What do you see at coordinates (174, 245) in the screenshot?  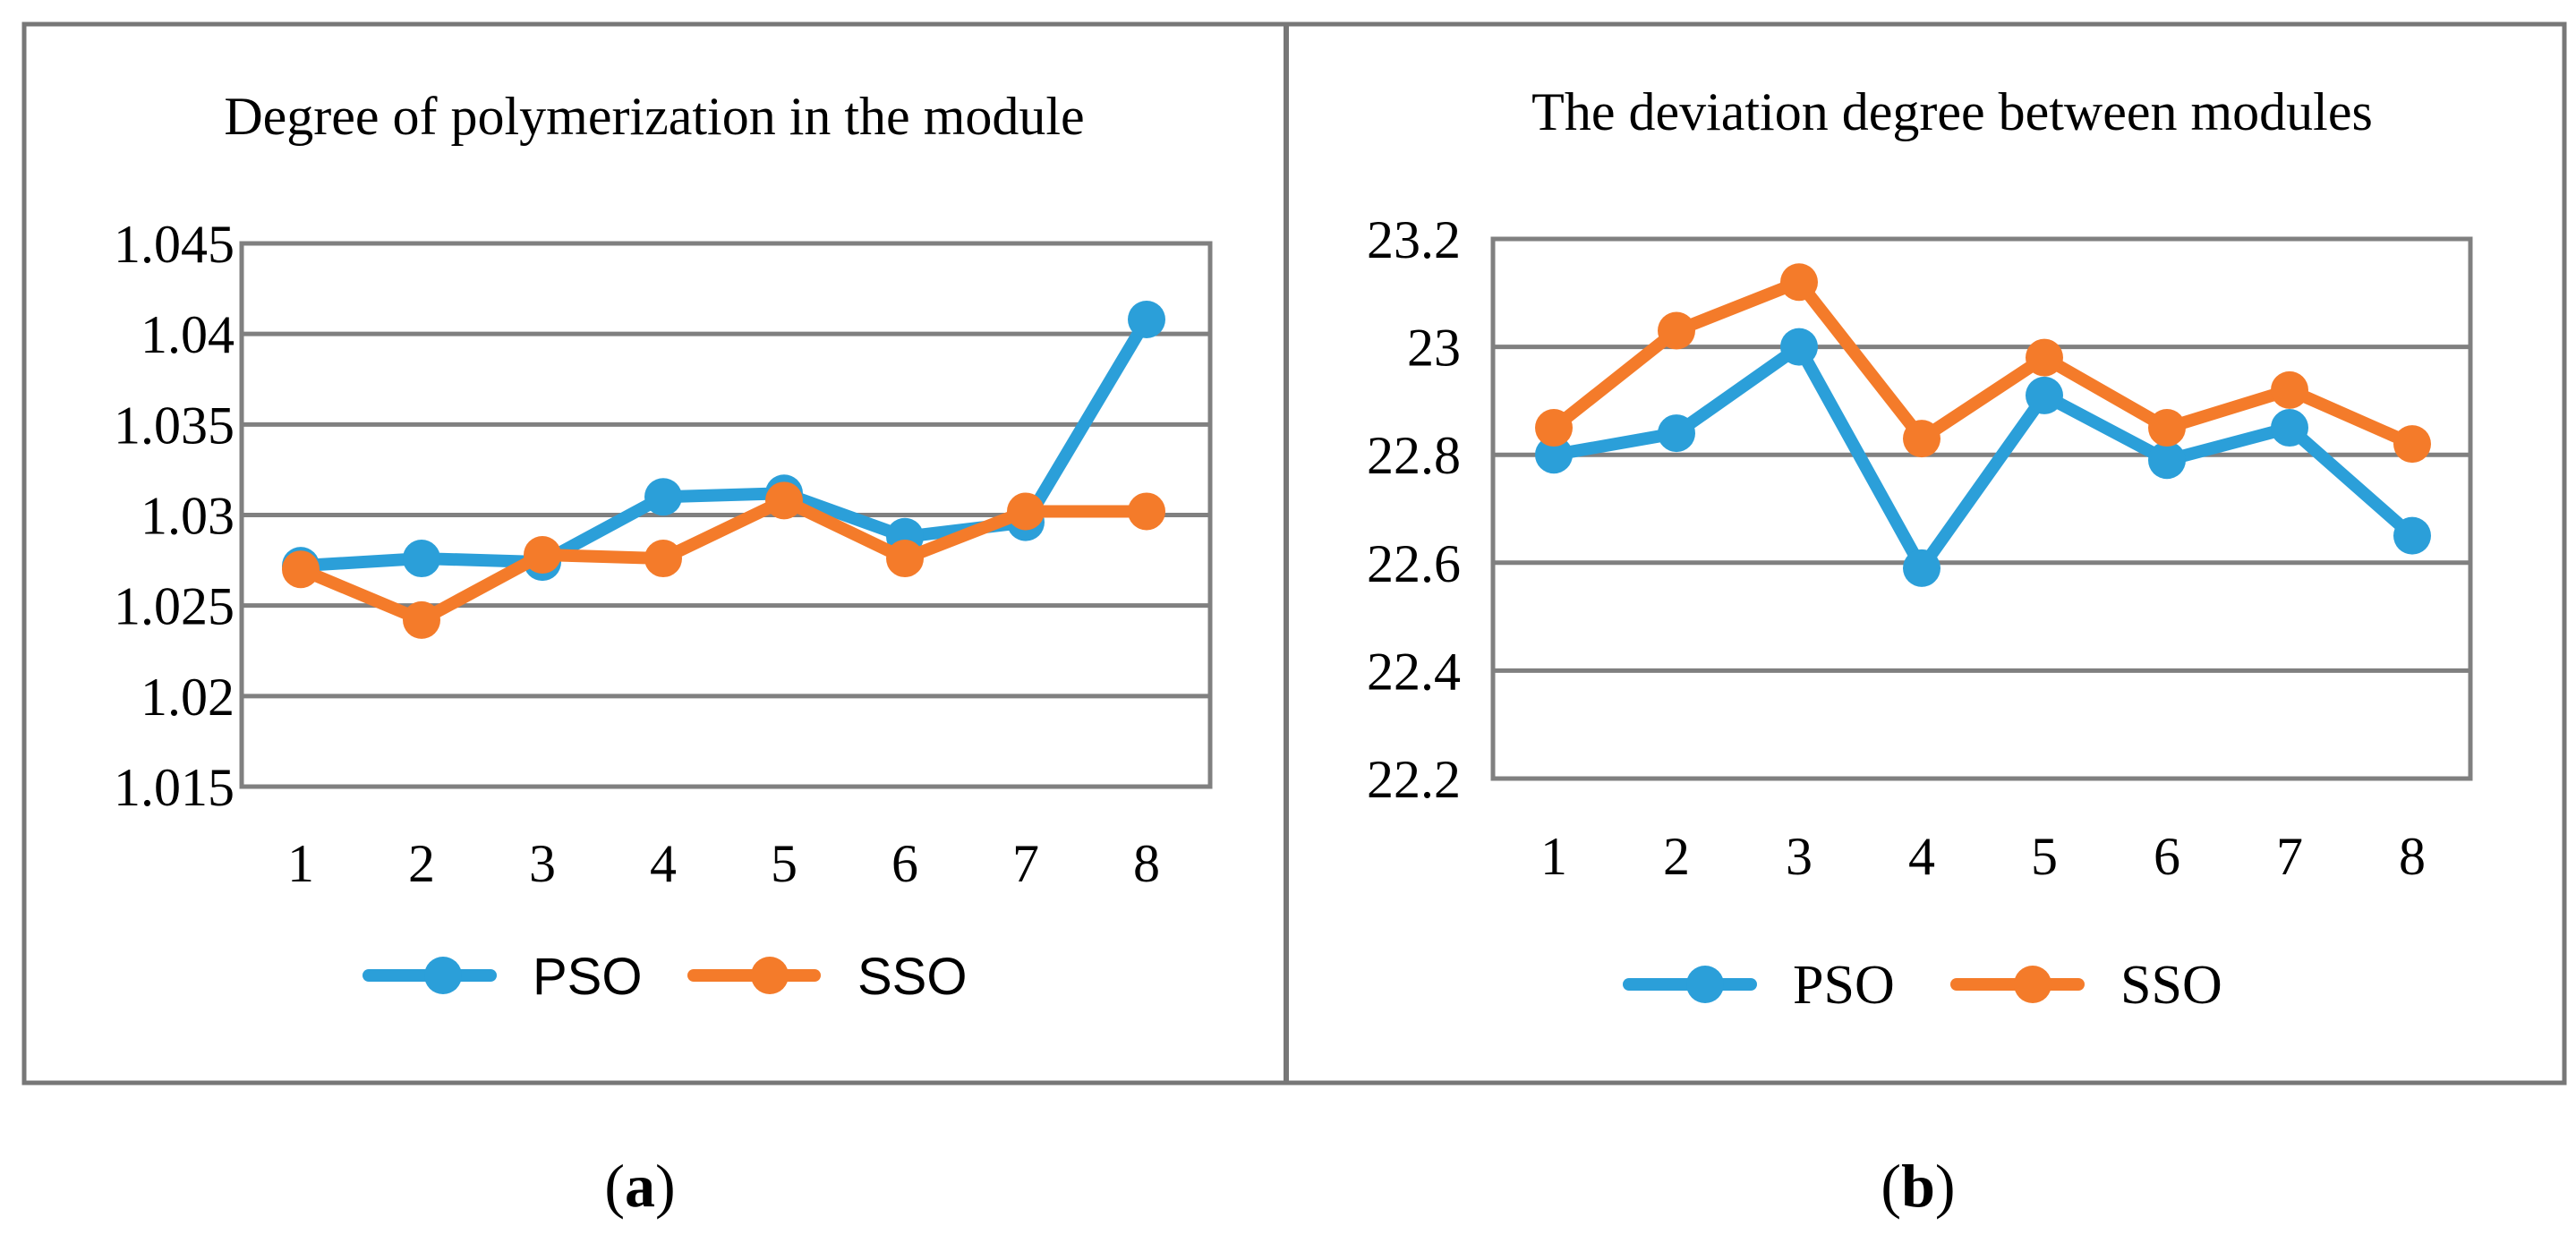 I see `y-tick-label: 1.045` at bounding box center [174, 245].